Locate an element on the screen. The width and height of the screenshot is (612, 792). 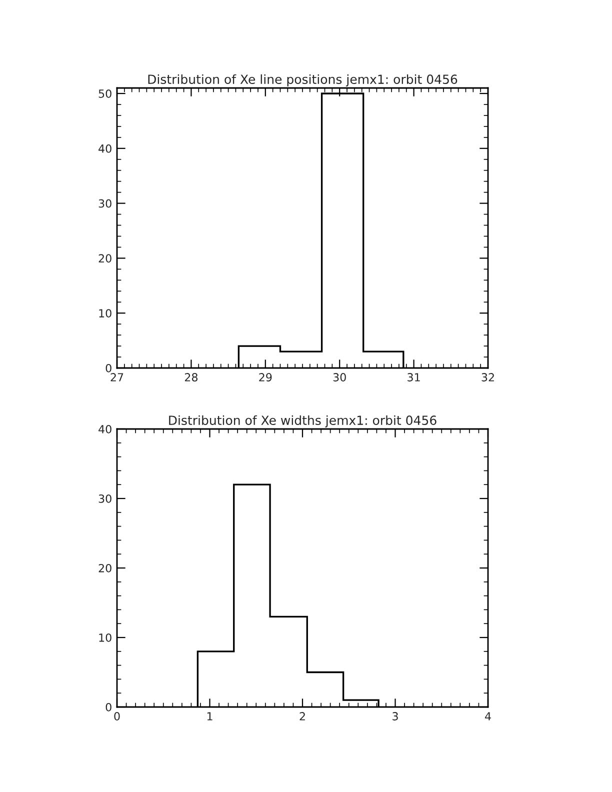
x-tick-label: 0 is located at coordinates (117, 716).